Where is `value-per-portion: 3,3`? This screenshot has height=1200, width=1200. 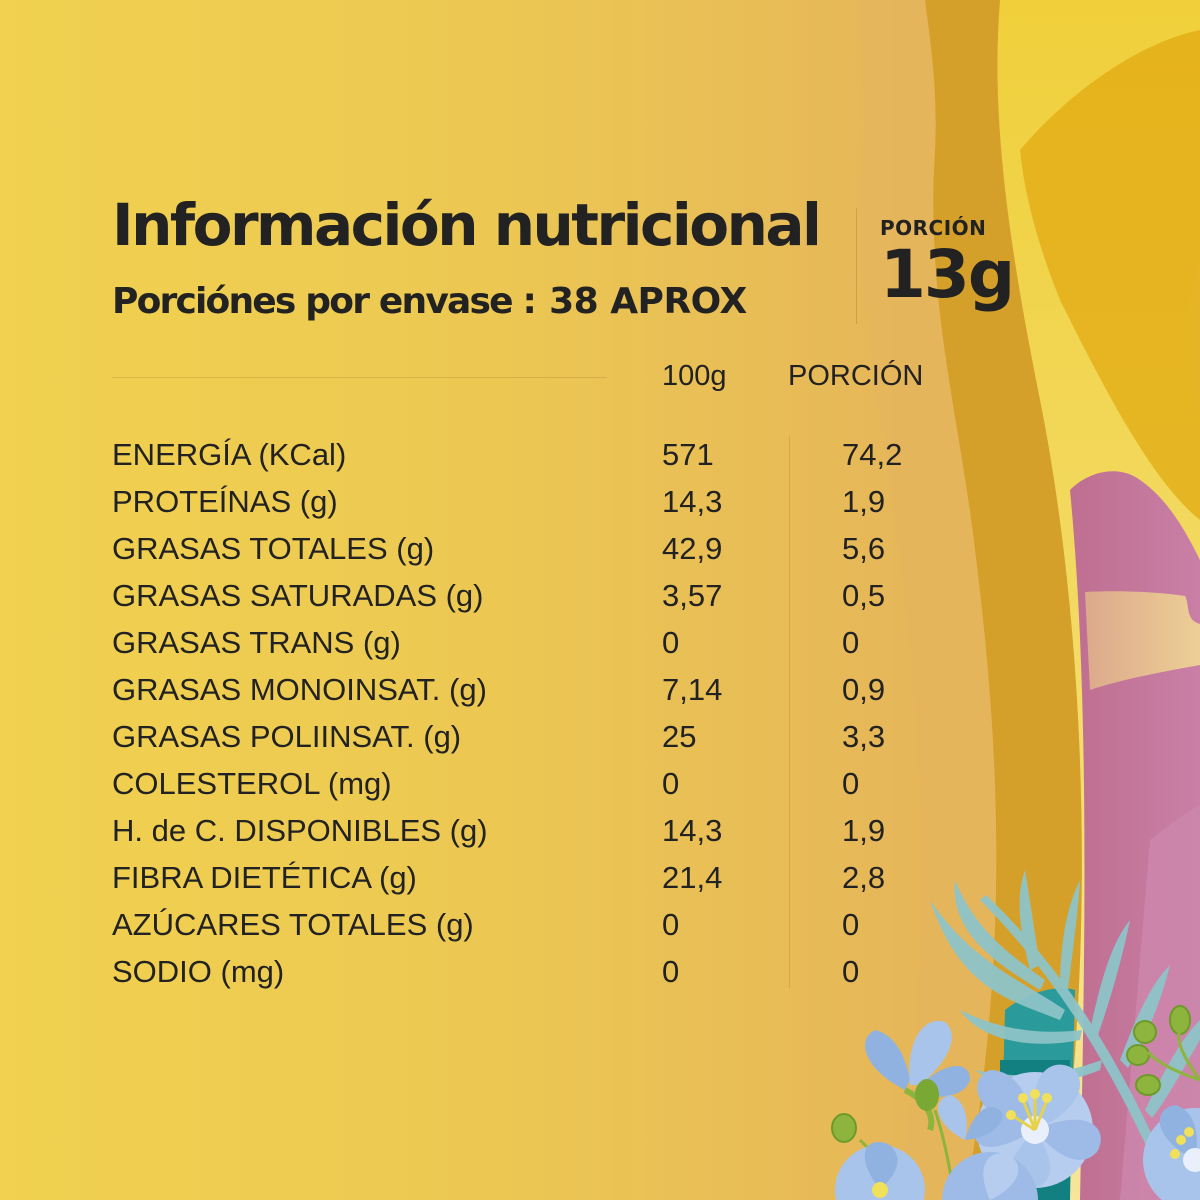
value-per-portion: 3,3 is located at coordinates (864, 736).